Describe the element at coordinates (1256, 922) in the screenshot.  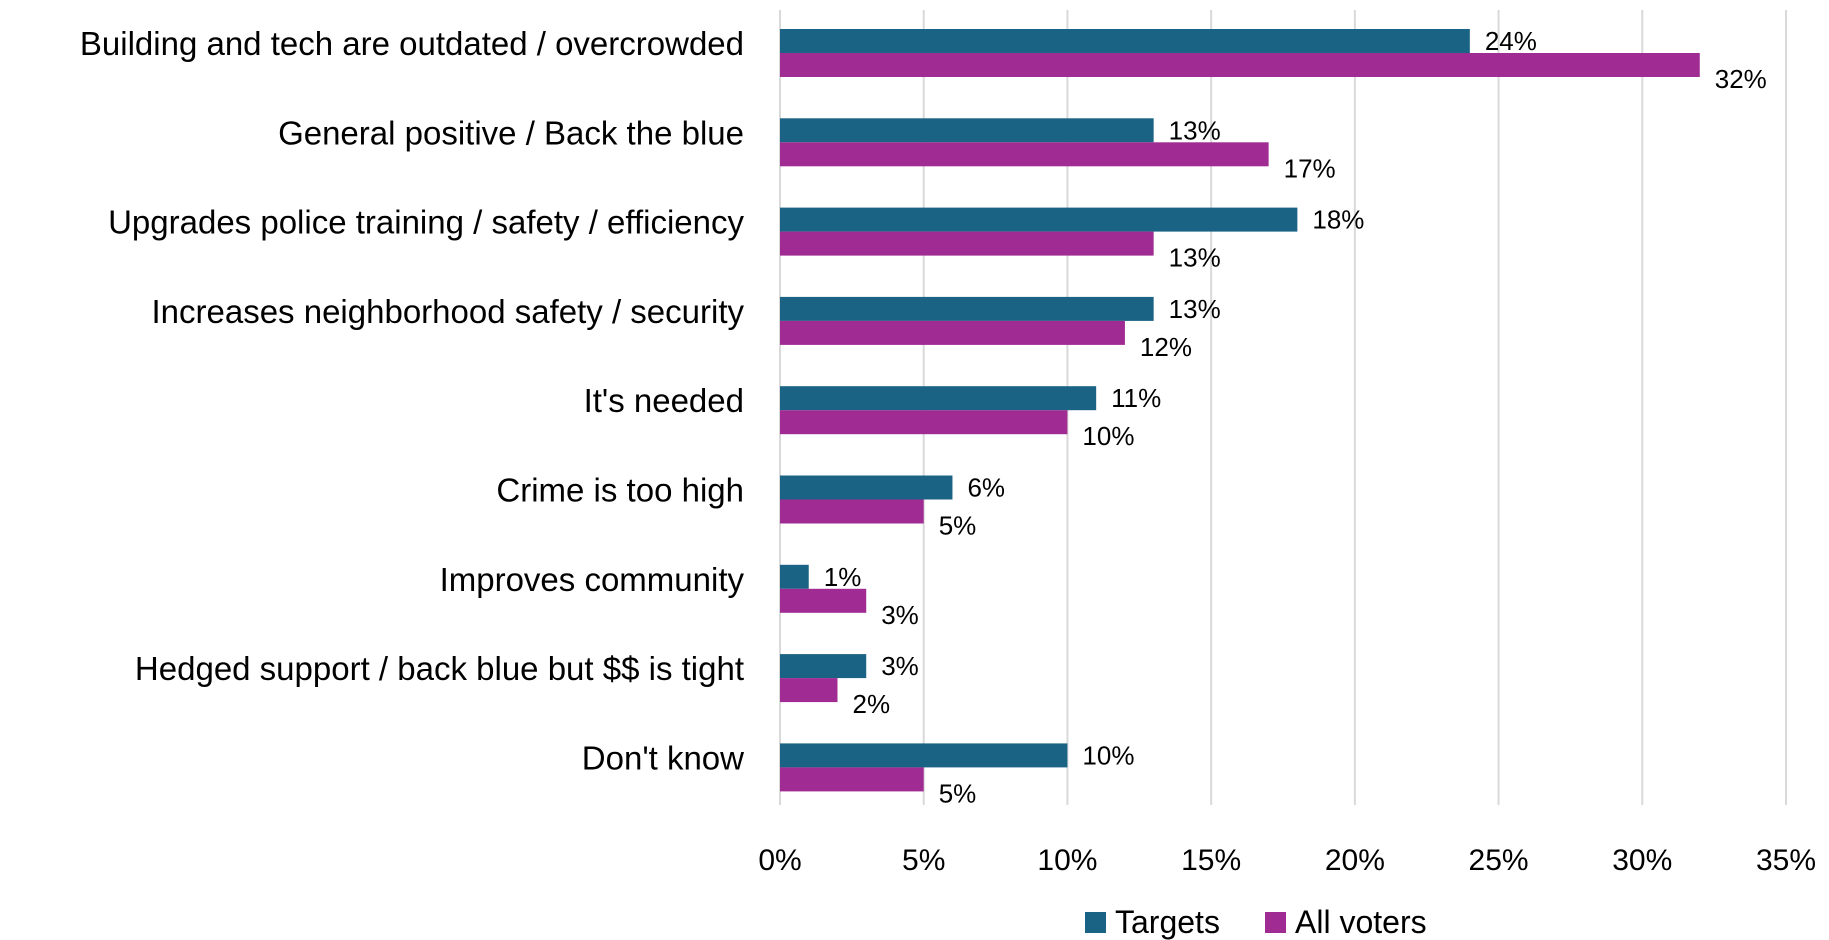
I see `legend: Targets All voters` at that location.